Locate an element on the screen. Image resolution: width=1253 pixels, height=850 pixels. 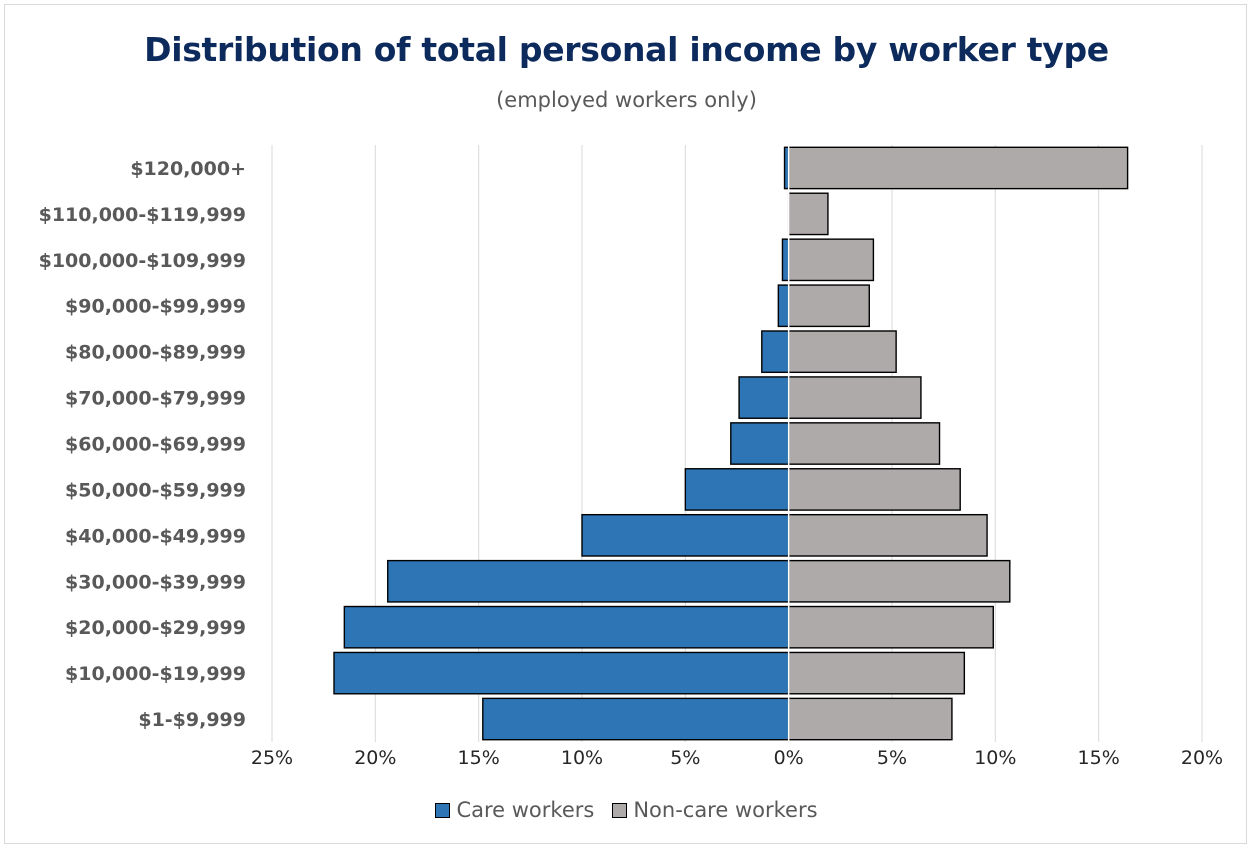
category-label: $1-$9,999 is located at coordinates (192, 720).